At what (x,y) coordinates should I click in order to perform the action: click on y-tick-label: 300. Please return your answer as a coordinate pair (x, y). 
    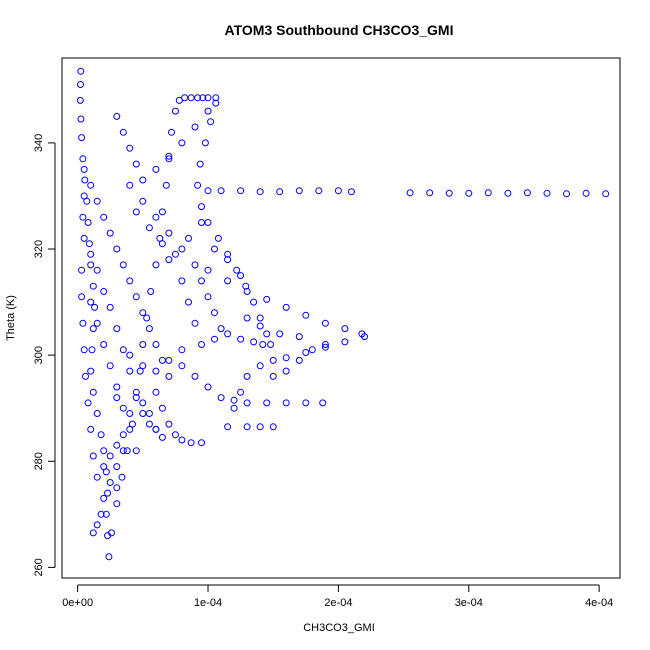
    Looking at the image, I should click on (39, 355).